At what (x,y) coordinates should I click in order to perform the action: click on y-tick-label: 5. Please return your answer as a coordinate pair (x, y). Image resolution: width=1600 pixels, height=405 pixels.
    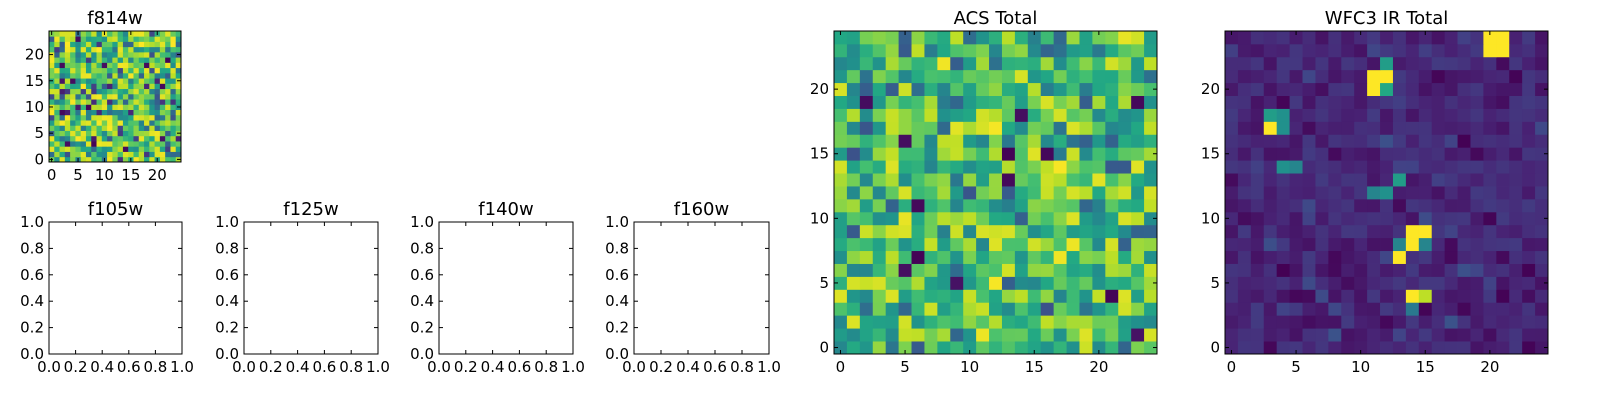
    Looking at the image, I should click on (1215, 283).